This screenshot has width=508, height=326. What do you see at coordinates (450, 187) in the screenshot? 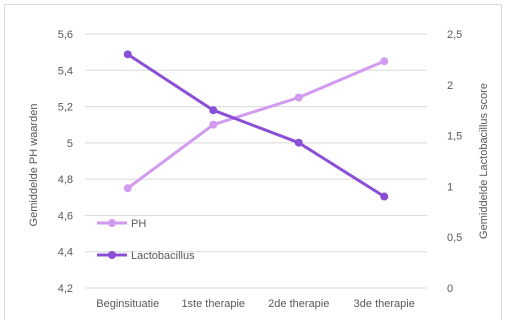
I see `right-tick-label: 1` at bounding box center [450, 187].